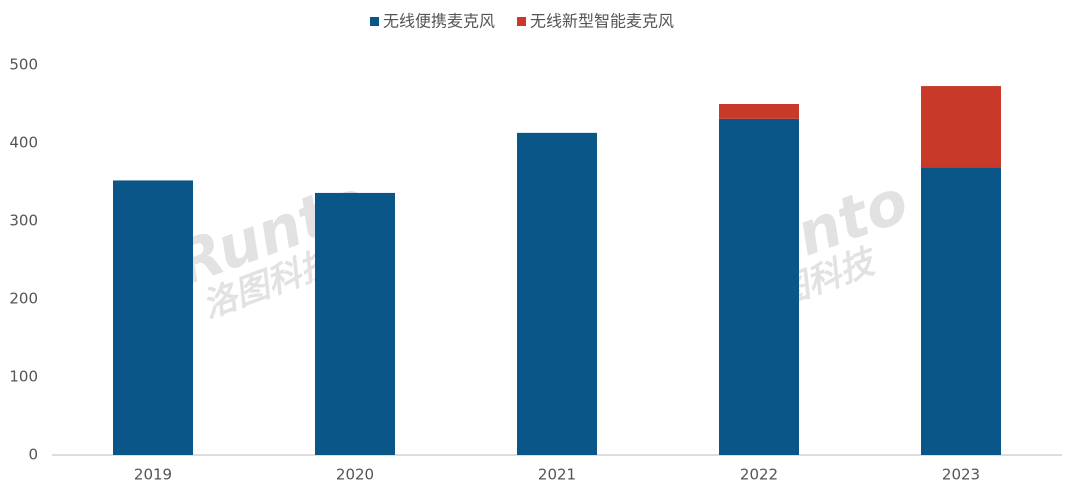 The height and width of the screenshot is (495, 1080). What do you see at coordinates (23, 299) in the screenshot?
I see `y-tick-label: 200` at bounding box center [23, 299].